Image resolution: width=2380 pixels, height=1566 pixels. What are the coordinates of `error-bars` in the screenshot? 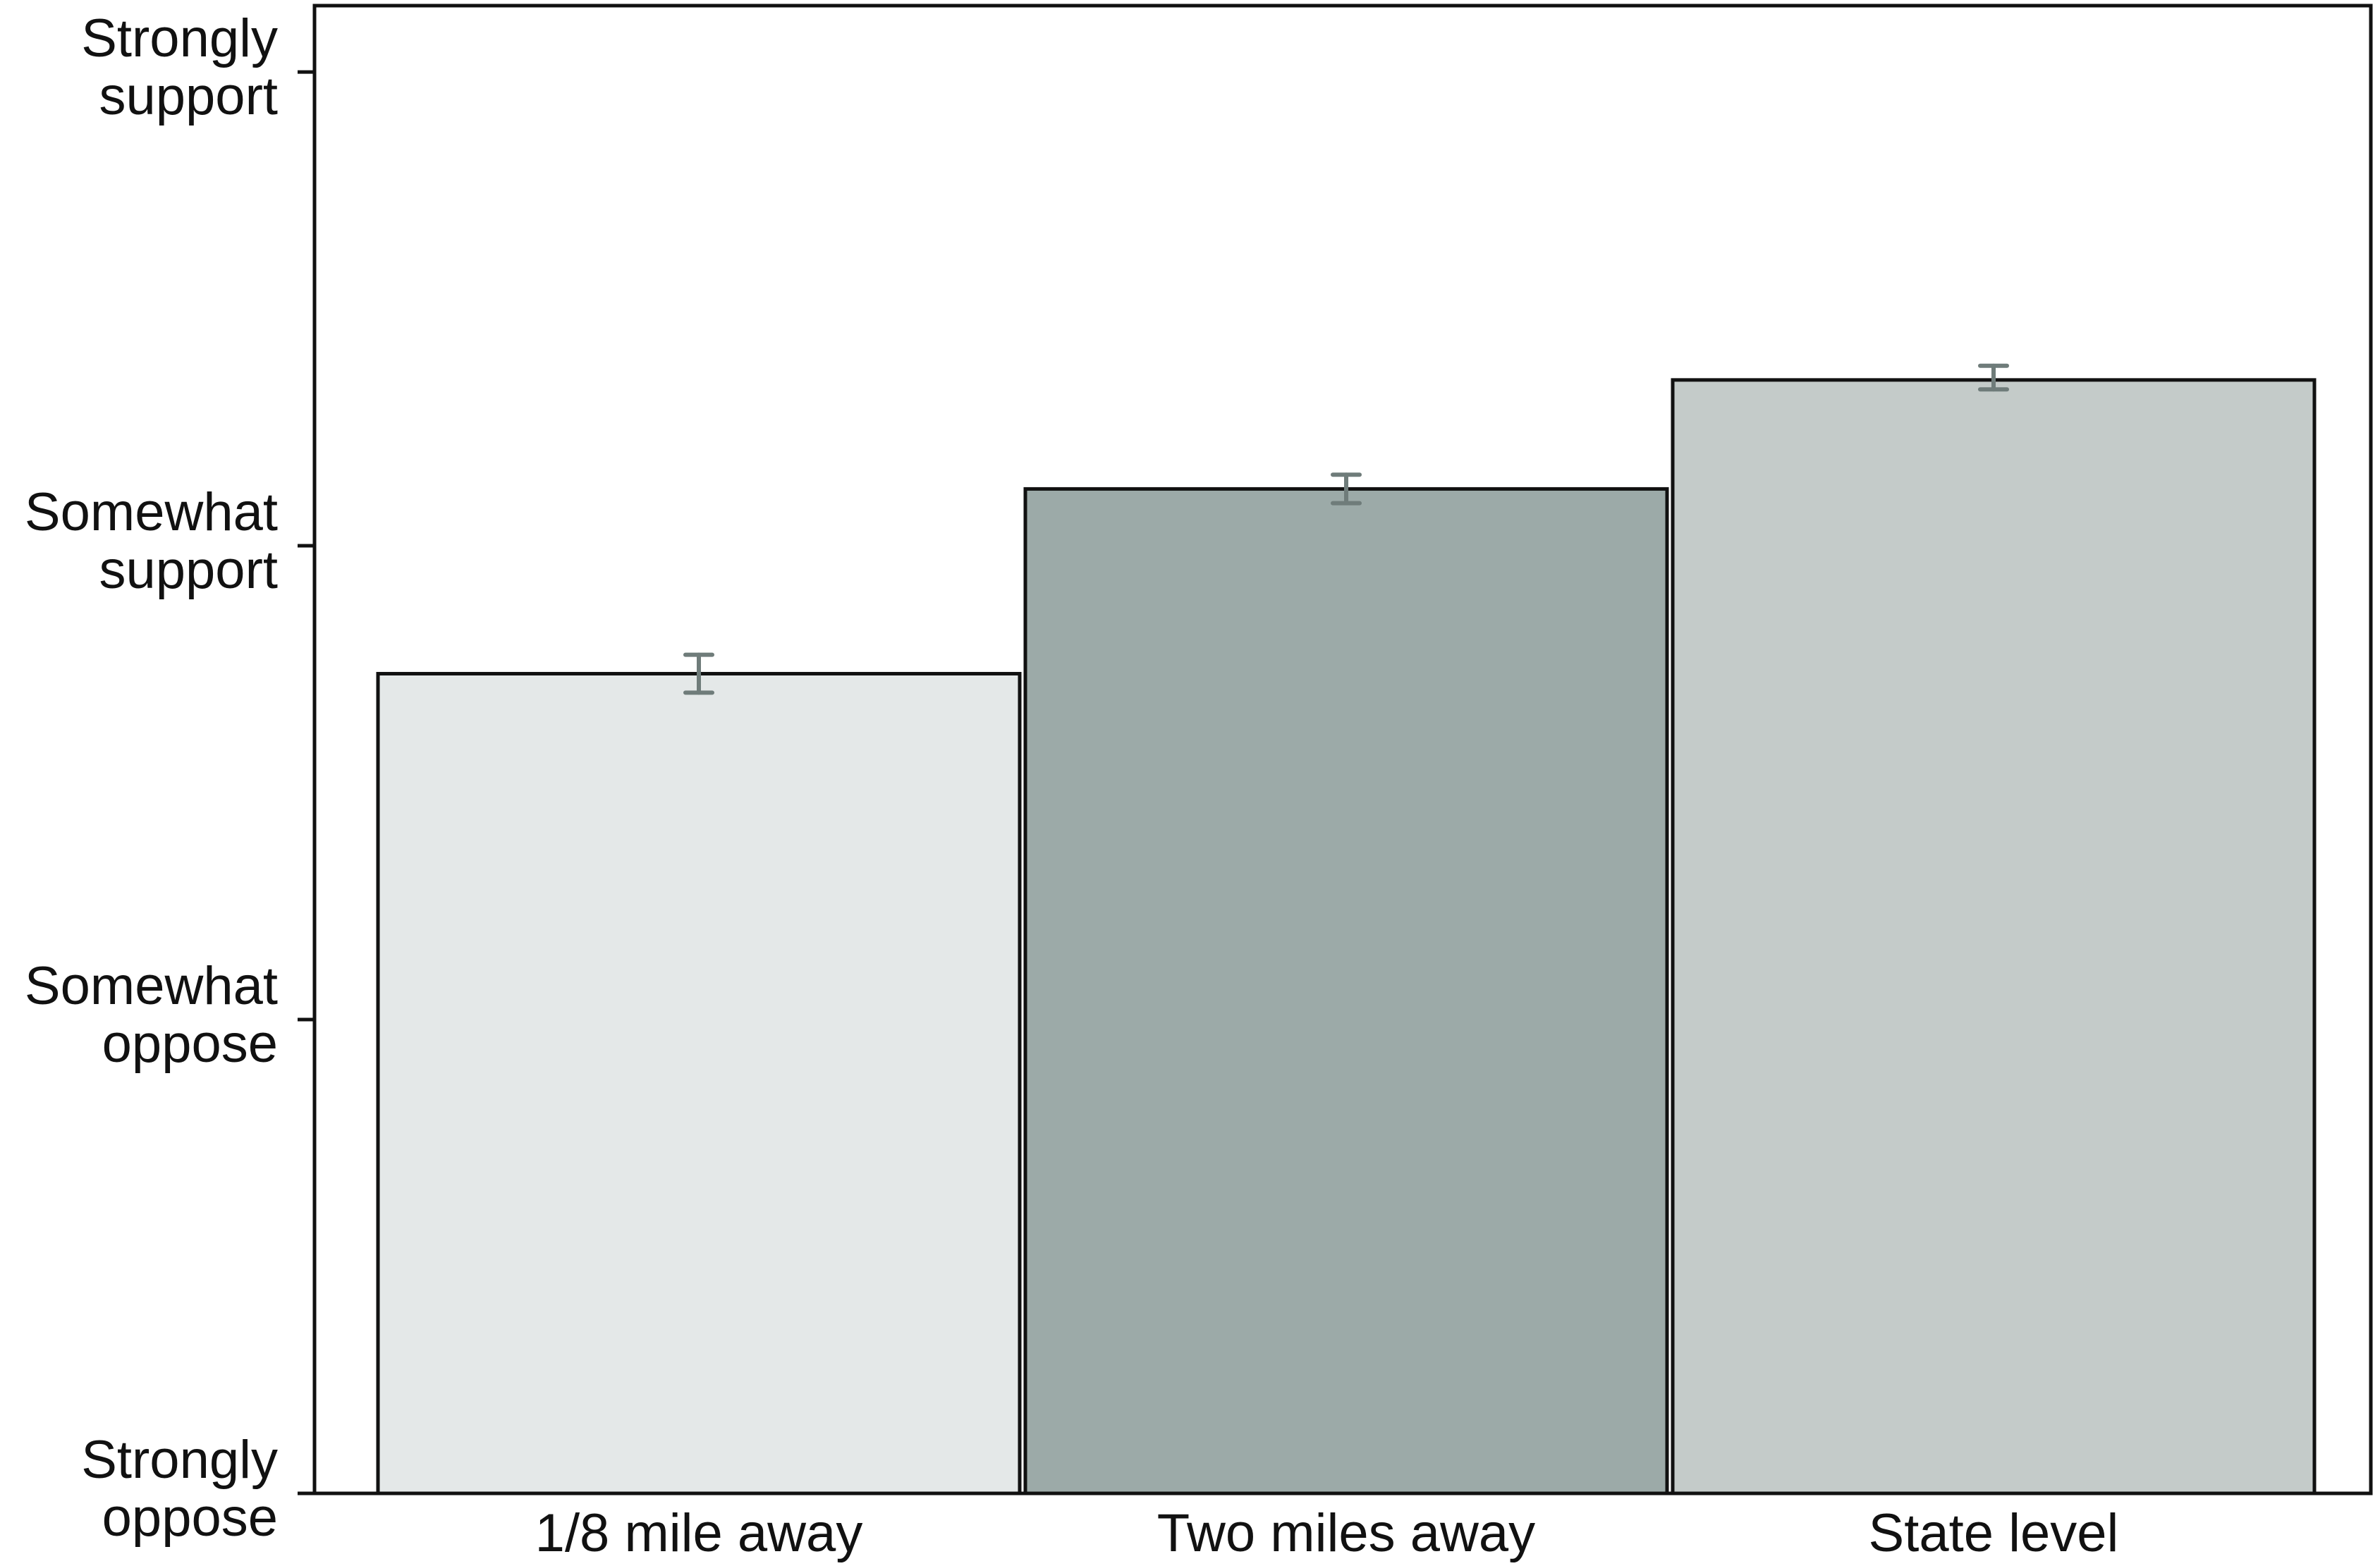 It's located at (1346, 529).